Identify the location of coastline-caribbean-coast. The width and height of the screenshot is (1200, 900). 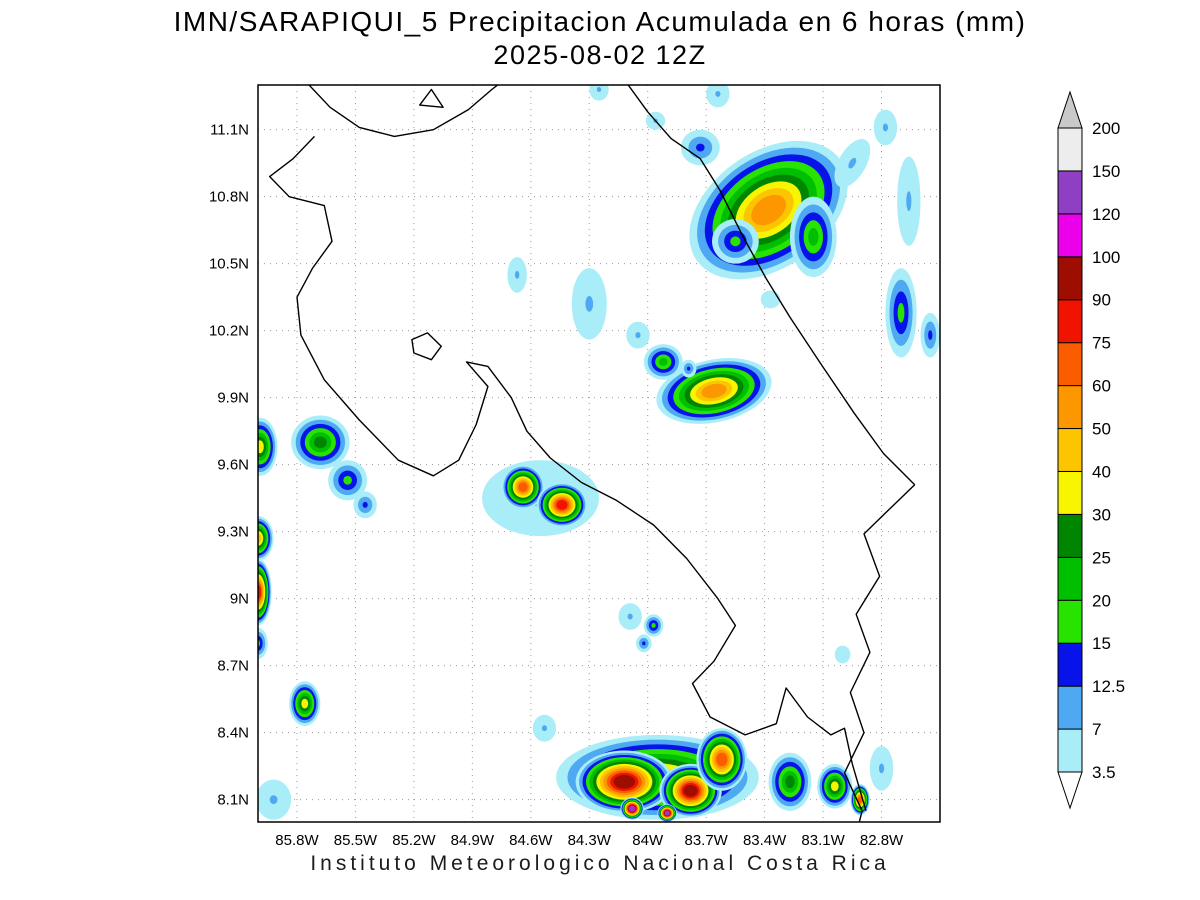
(771, 285).